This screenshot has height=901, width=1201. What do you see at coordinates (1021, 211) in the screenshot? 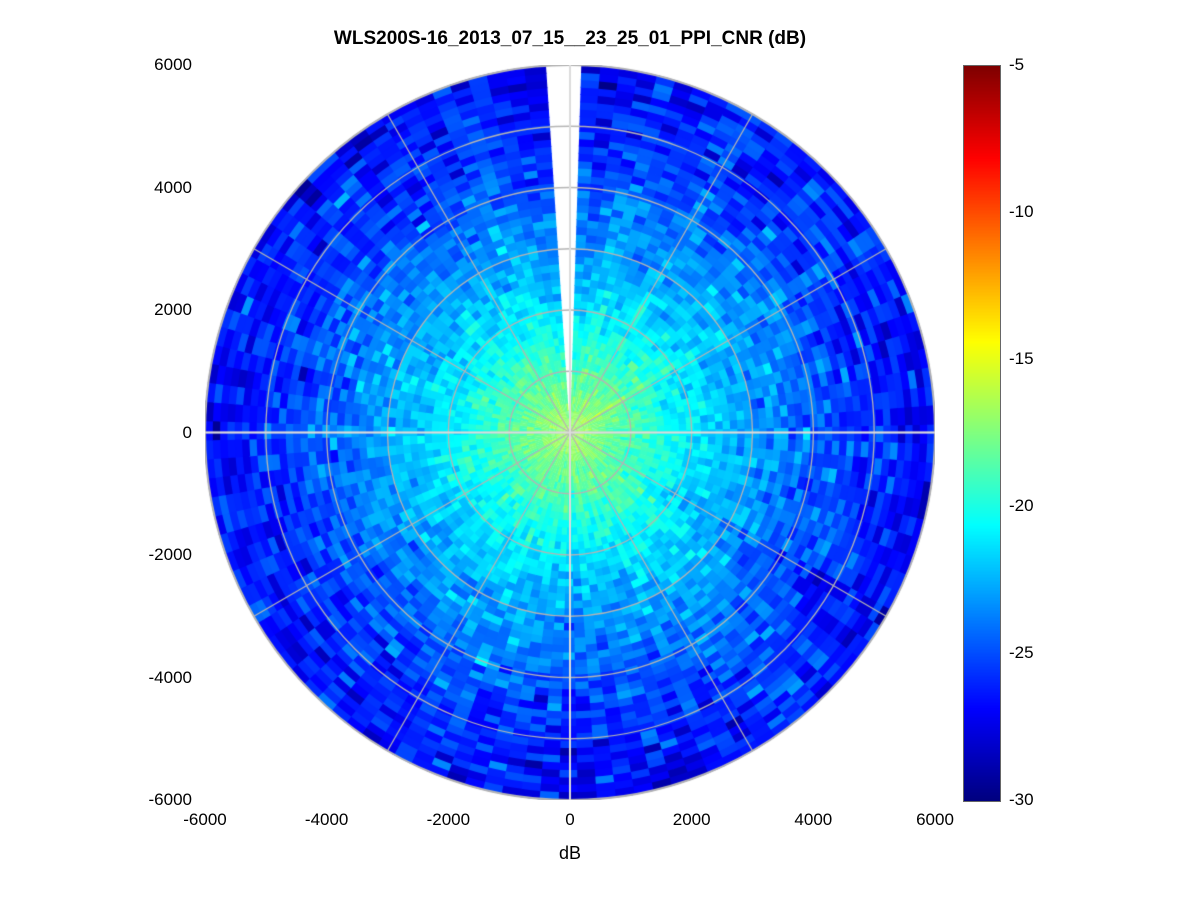
I see `colorbar-tick-label: -10` at bounding box center [1021, 211].